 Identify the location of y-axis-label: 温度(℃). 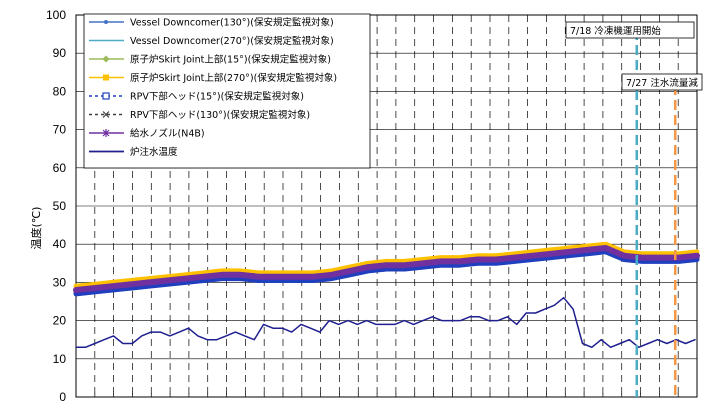
(36, 228).